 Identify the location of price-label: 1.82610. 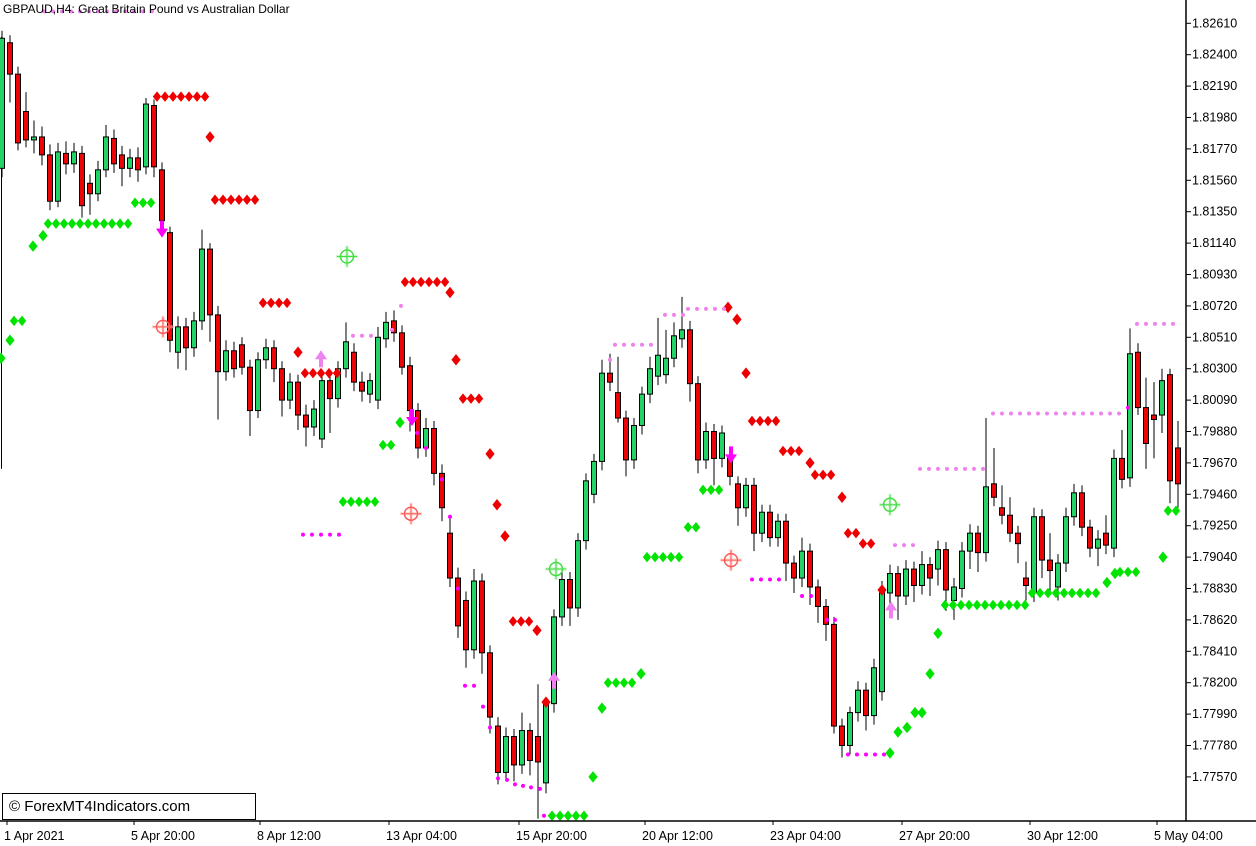
(1214, 23).